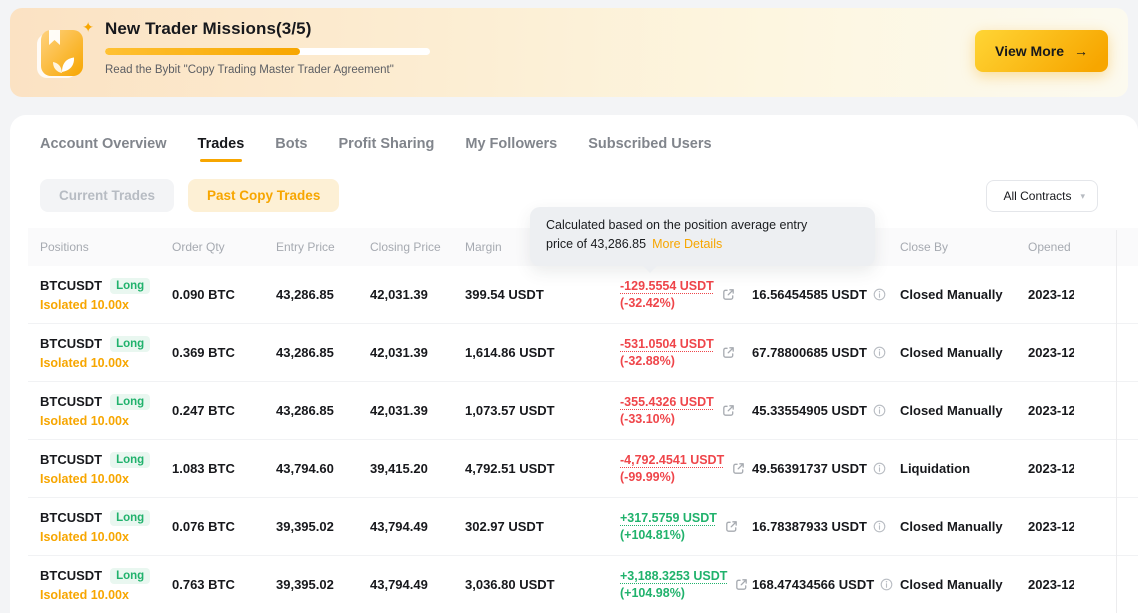 Image resolution: width=1138 pixels, height=613 pixels. What do you see at coordinates (264, 195) in the screenshot?
I see `tab-past-copy-trades: Past Copy Trades` at bounding box center [264, 195].